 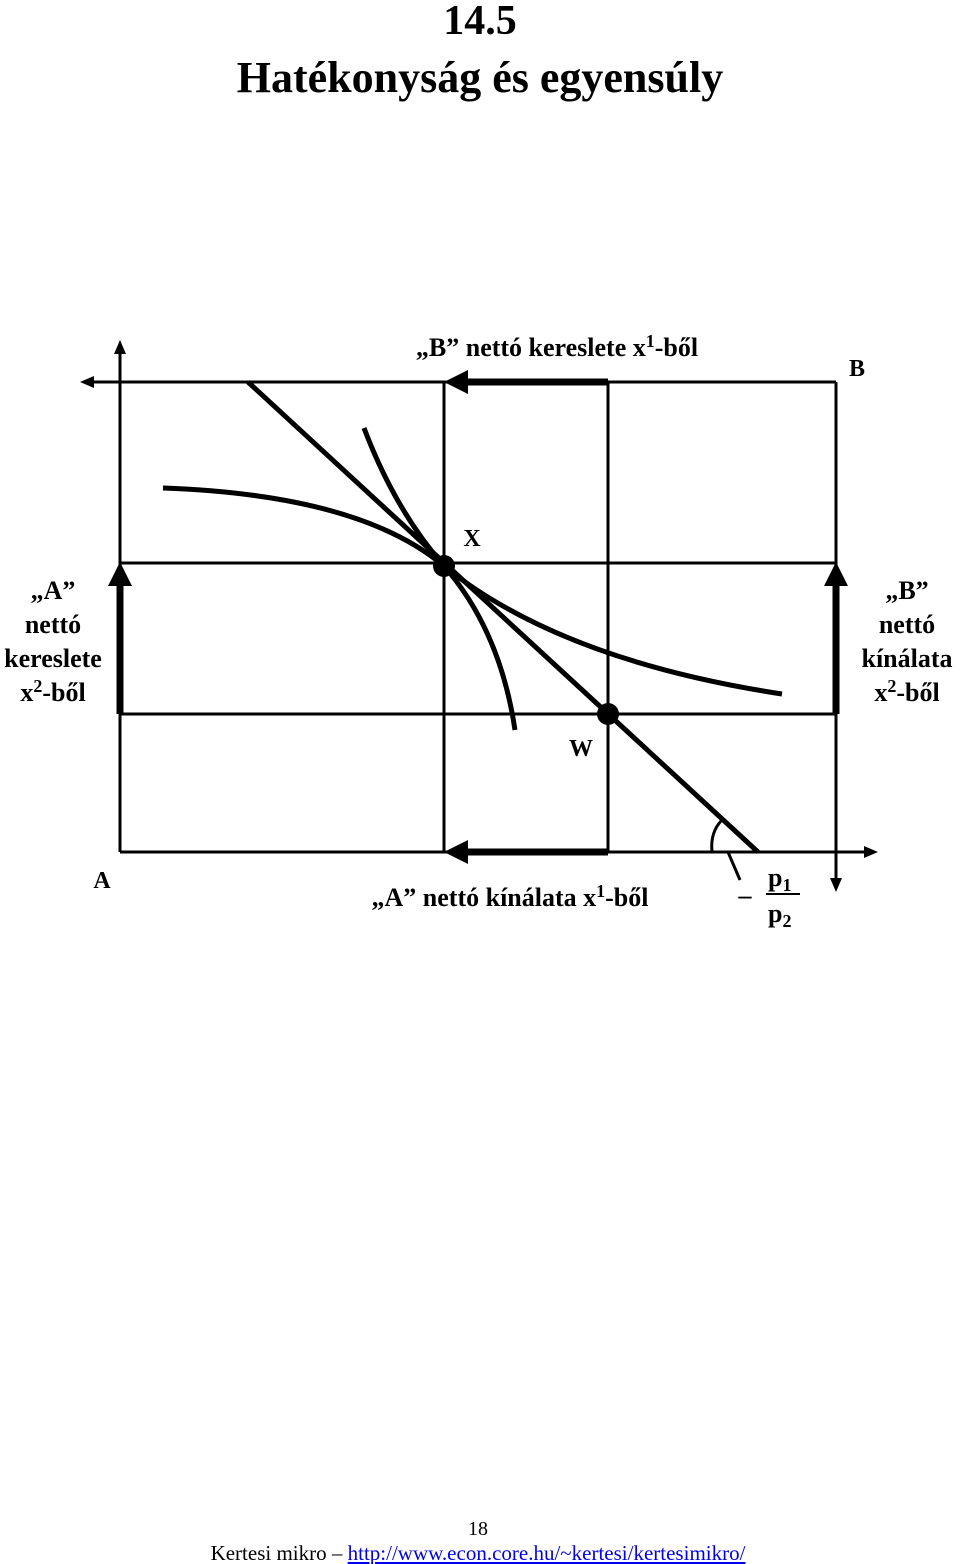 What do you see at coordinates (745, 895) in the screenshot?
I see `minus-sign: –` at bounding box center [745, 895].